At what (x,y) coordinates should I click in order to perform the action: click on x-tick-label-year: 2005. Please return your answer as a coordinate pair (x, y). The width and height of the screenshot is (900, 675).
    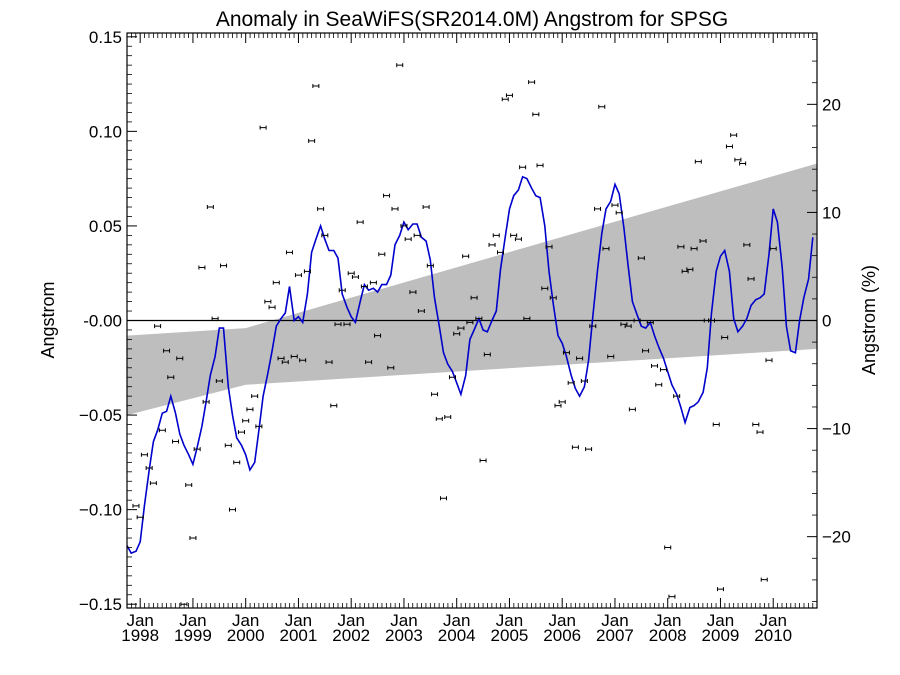
    Looking at the image, I should click on (510, 635).